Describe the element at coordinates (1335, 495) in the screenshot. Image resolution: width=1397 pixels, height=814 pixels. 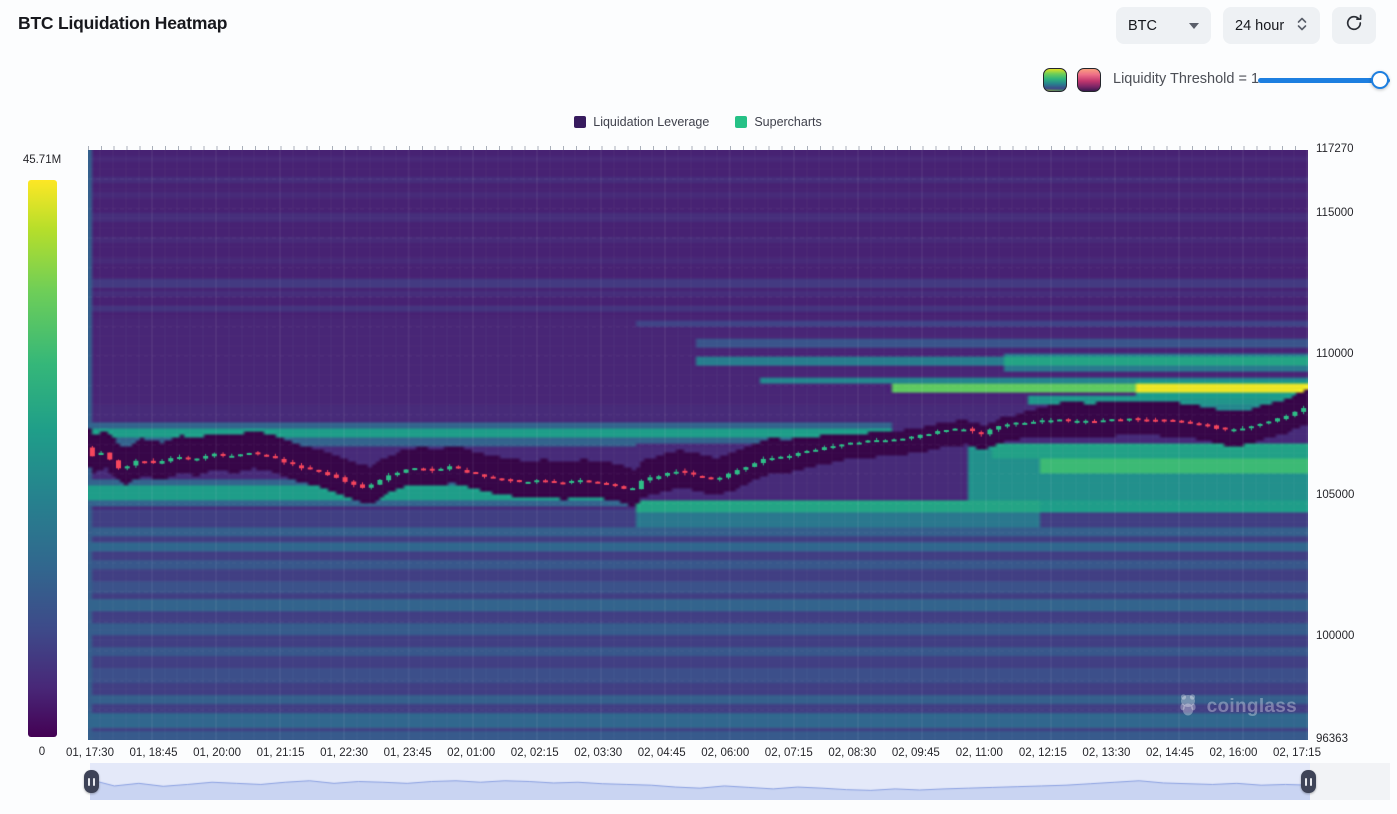
I see `y-axis-label: 105000` at that location.